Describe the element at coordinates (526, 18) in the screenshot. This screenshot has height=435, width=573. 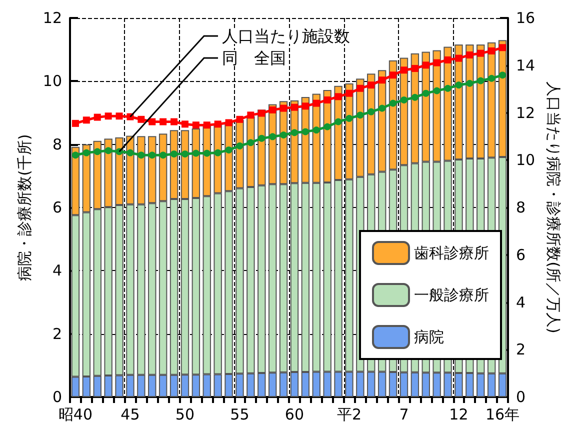
I see `y2-tick-label: 16` at that location.